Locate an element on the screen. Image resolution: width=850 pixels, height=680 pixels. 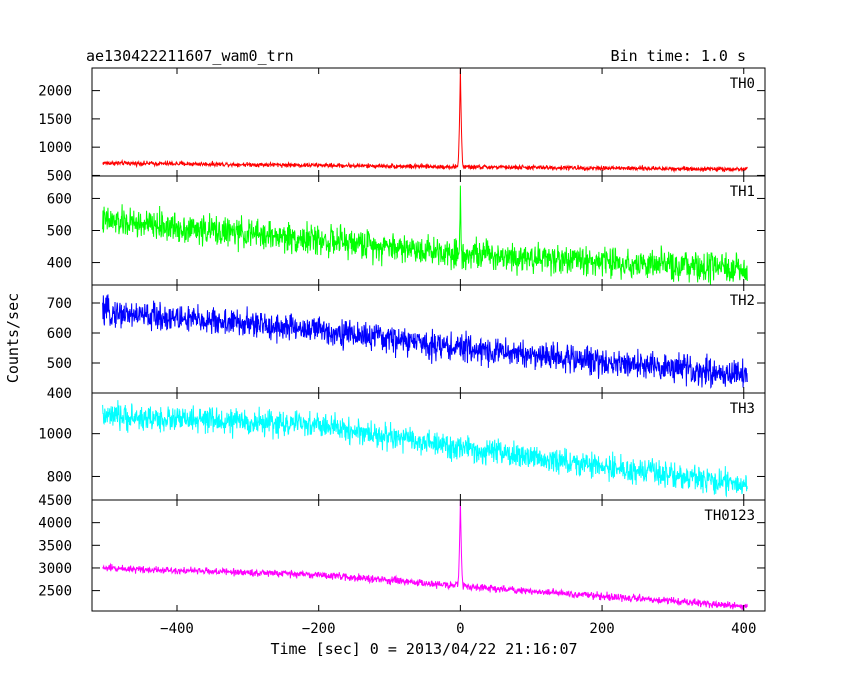
series-line-th3 is located at coordinates (425, 449).